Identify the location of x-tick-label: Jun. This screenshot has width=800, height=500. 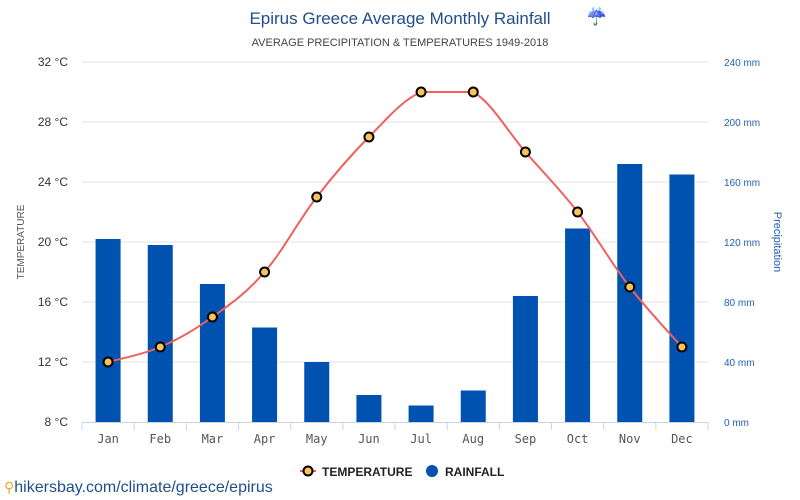
(369, 439).